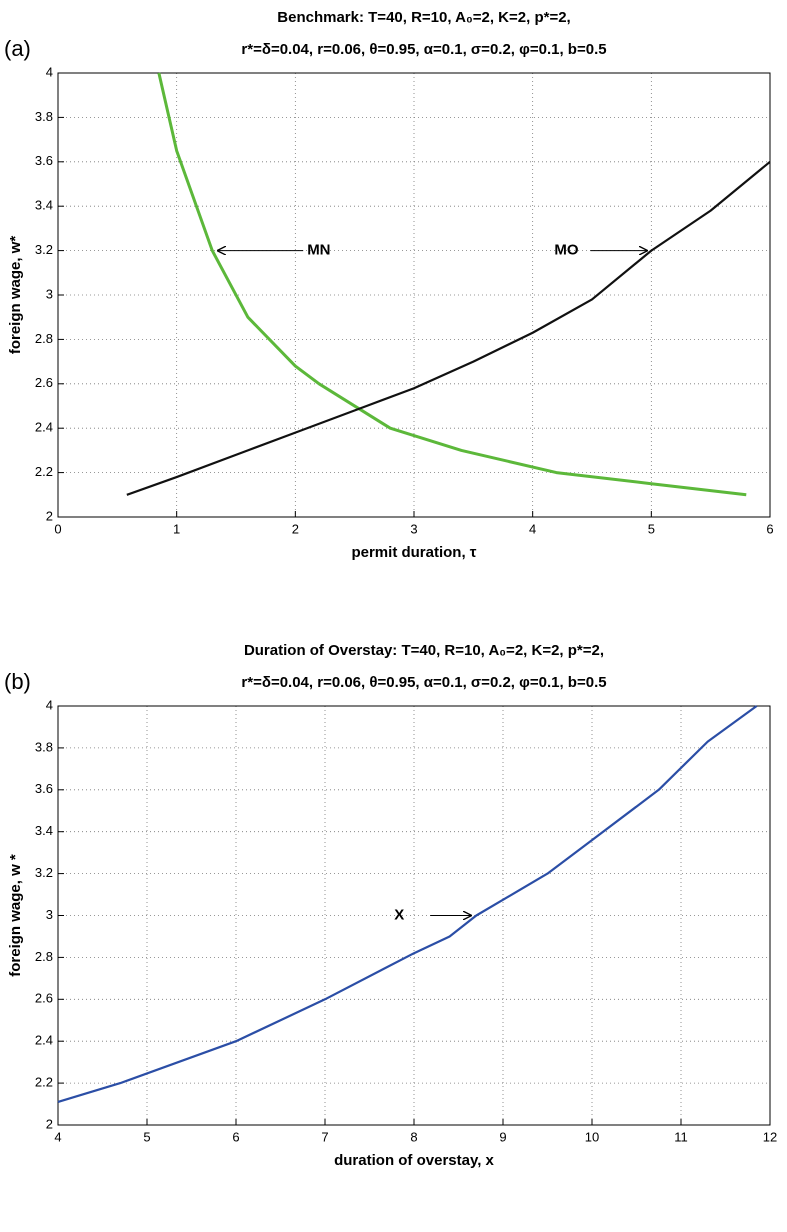 The width and height of the screenshot is (787, 1232). What do you see at coordinates (295, 528) in the screenshot?
I see `x-tick-label: 2` at bounding box center [295, 528].